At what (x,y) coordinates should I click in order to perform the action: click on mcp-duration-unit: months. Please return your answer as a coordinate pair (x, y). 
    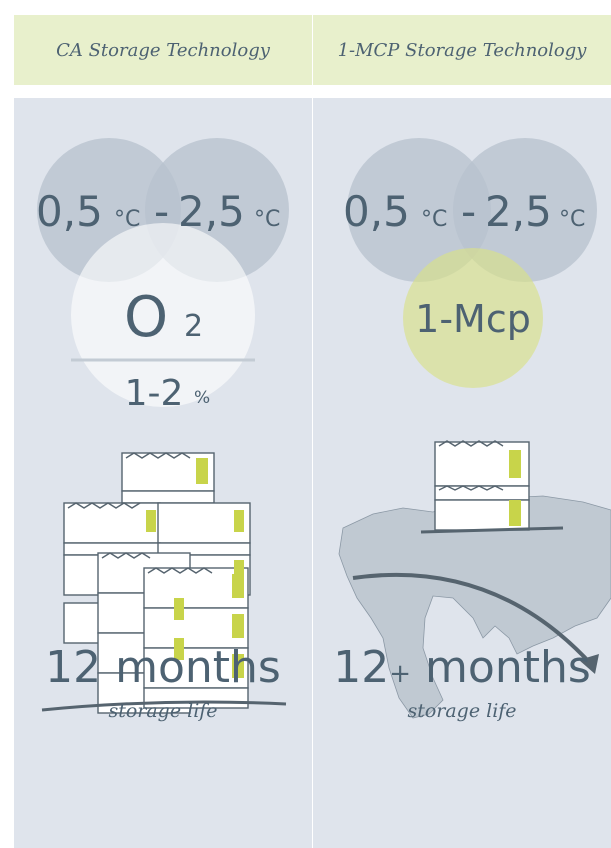
    Looking at the image, I should click on (508, 667).